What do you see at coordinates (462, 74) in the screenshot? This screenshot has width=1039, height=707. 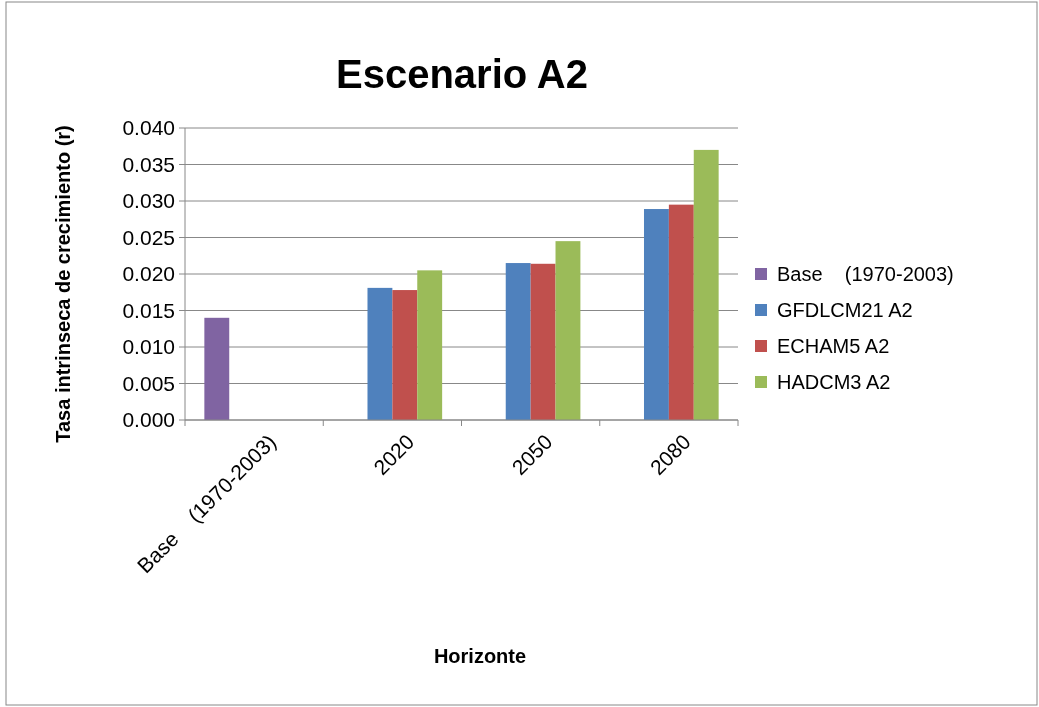 I see `chart-title: Escenario A2` at bounding box center [462, 74].